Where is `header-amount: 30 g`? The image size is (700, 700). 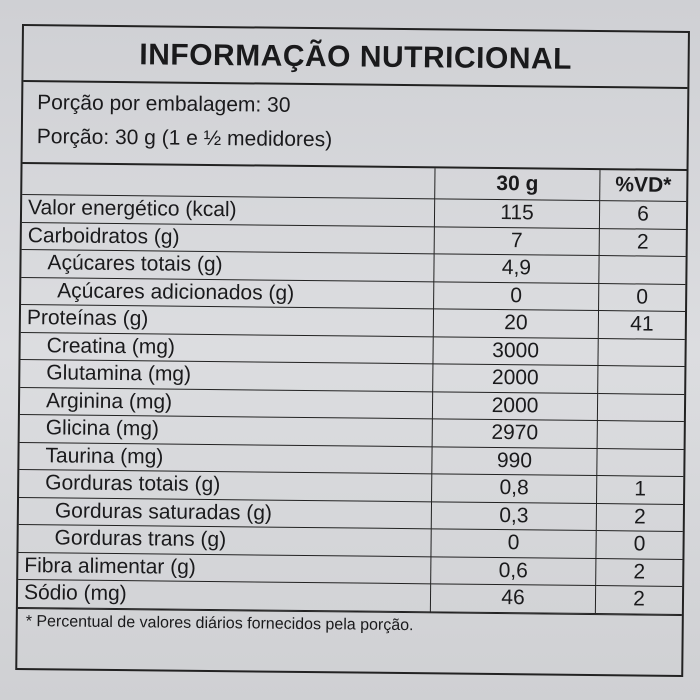
header-amount: 30 g is located at coordinates (517, 184).